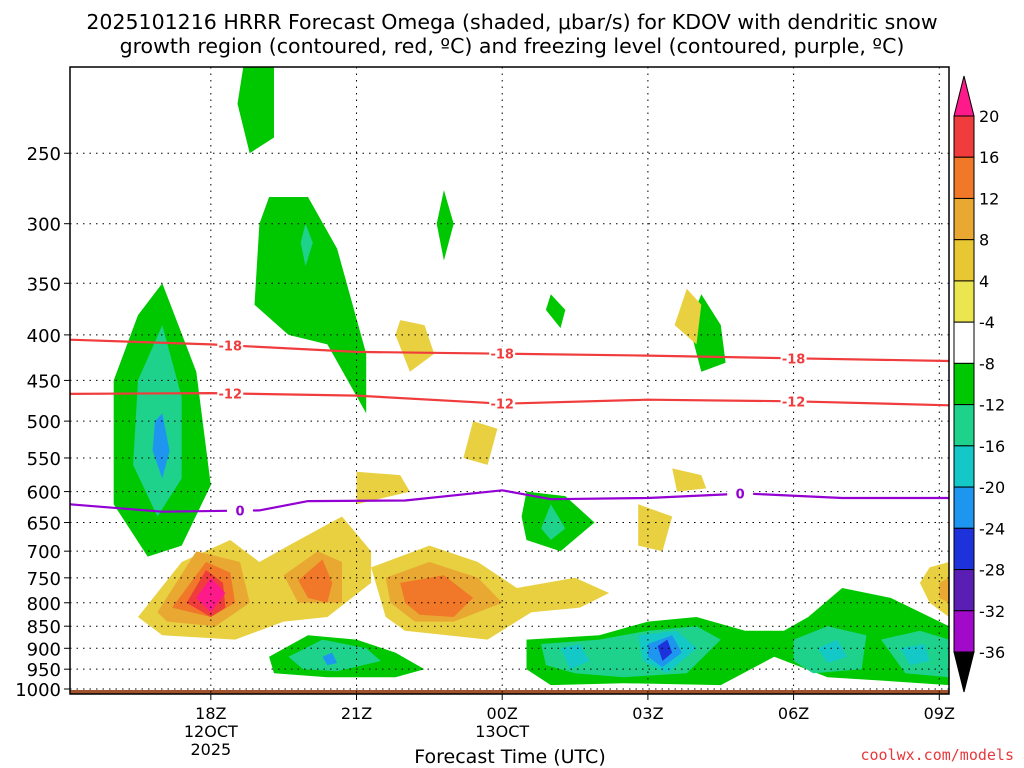  What do you see at coordinates (992, 611) in the screenshot?
I see `colorbar-tick-label: -32` at bounding box center [992, 611].